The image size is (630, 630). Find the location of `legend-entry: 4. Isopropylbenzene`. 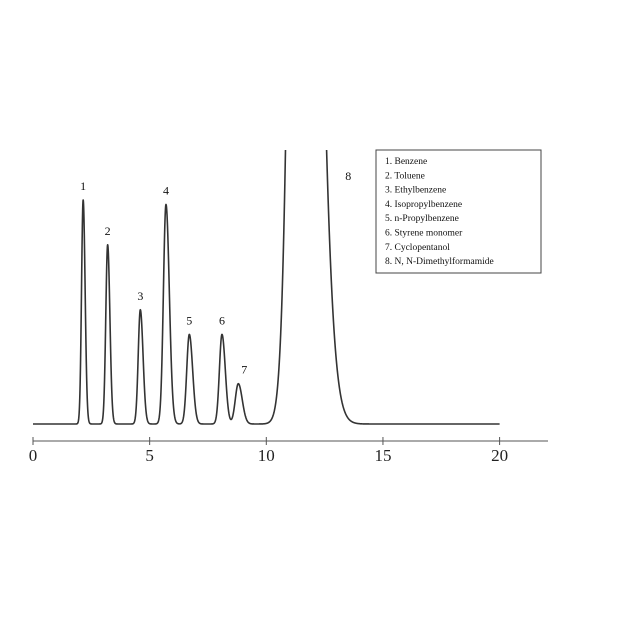

legend-entry: 4. Isopropylbenzene is located at coordinates (423, 205).